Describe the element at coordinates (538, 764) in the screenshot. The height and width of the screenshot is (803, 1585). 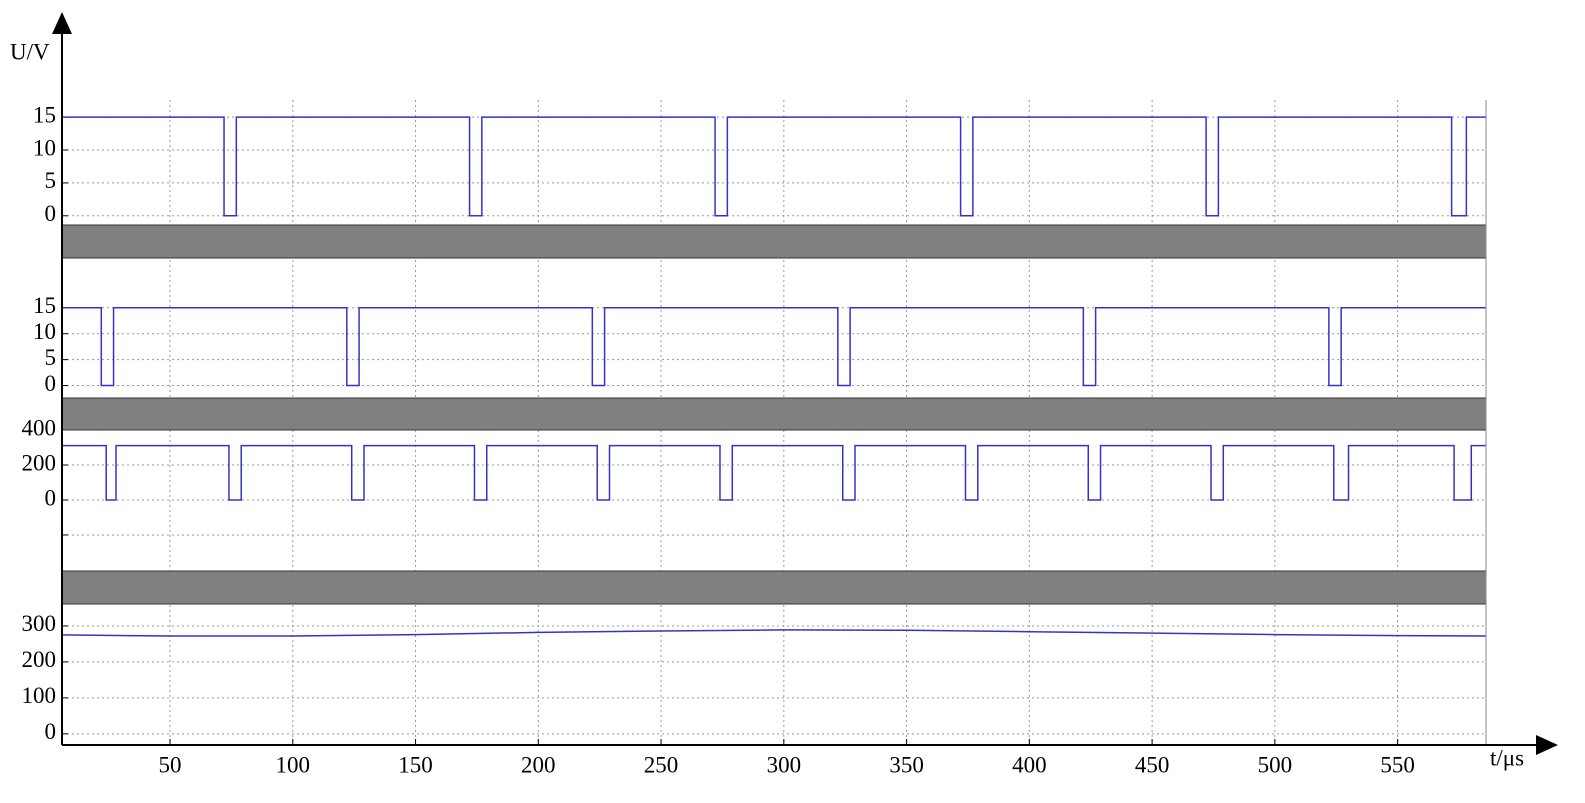
I see `x-tick-label: 200` at that location.